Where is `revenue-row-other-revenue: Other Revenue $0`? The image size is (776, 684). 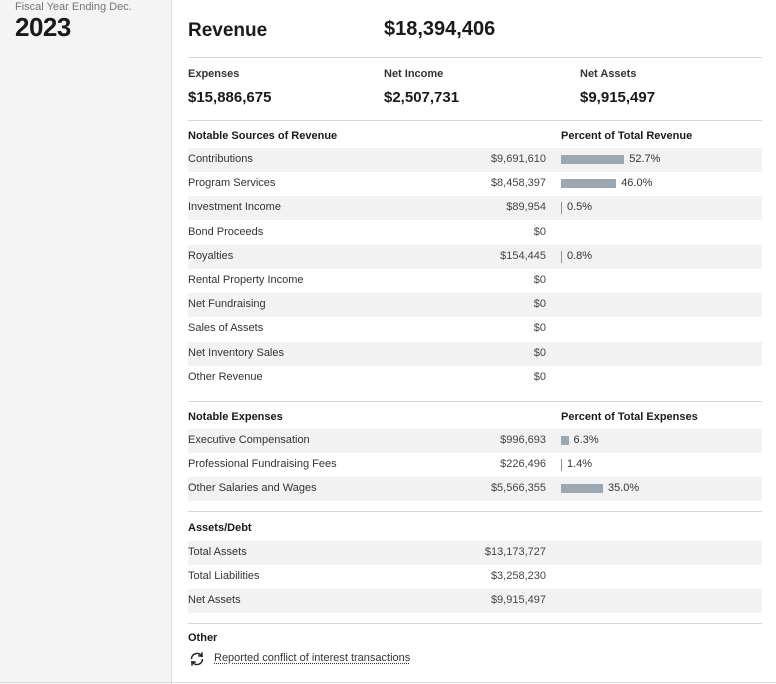
revenue-row-other-revenue: Other Revenue $0 is located at coordinates (475, 378).